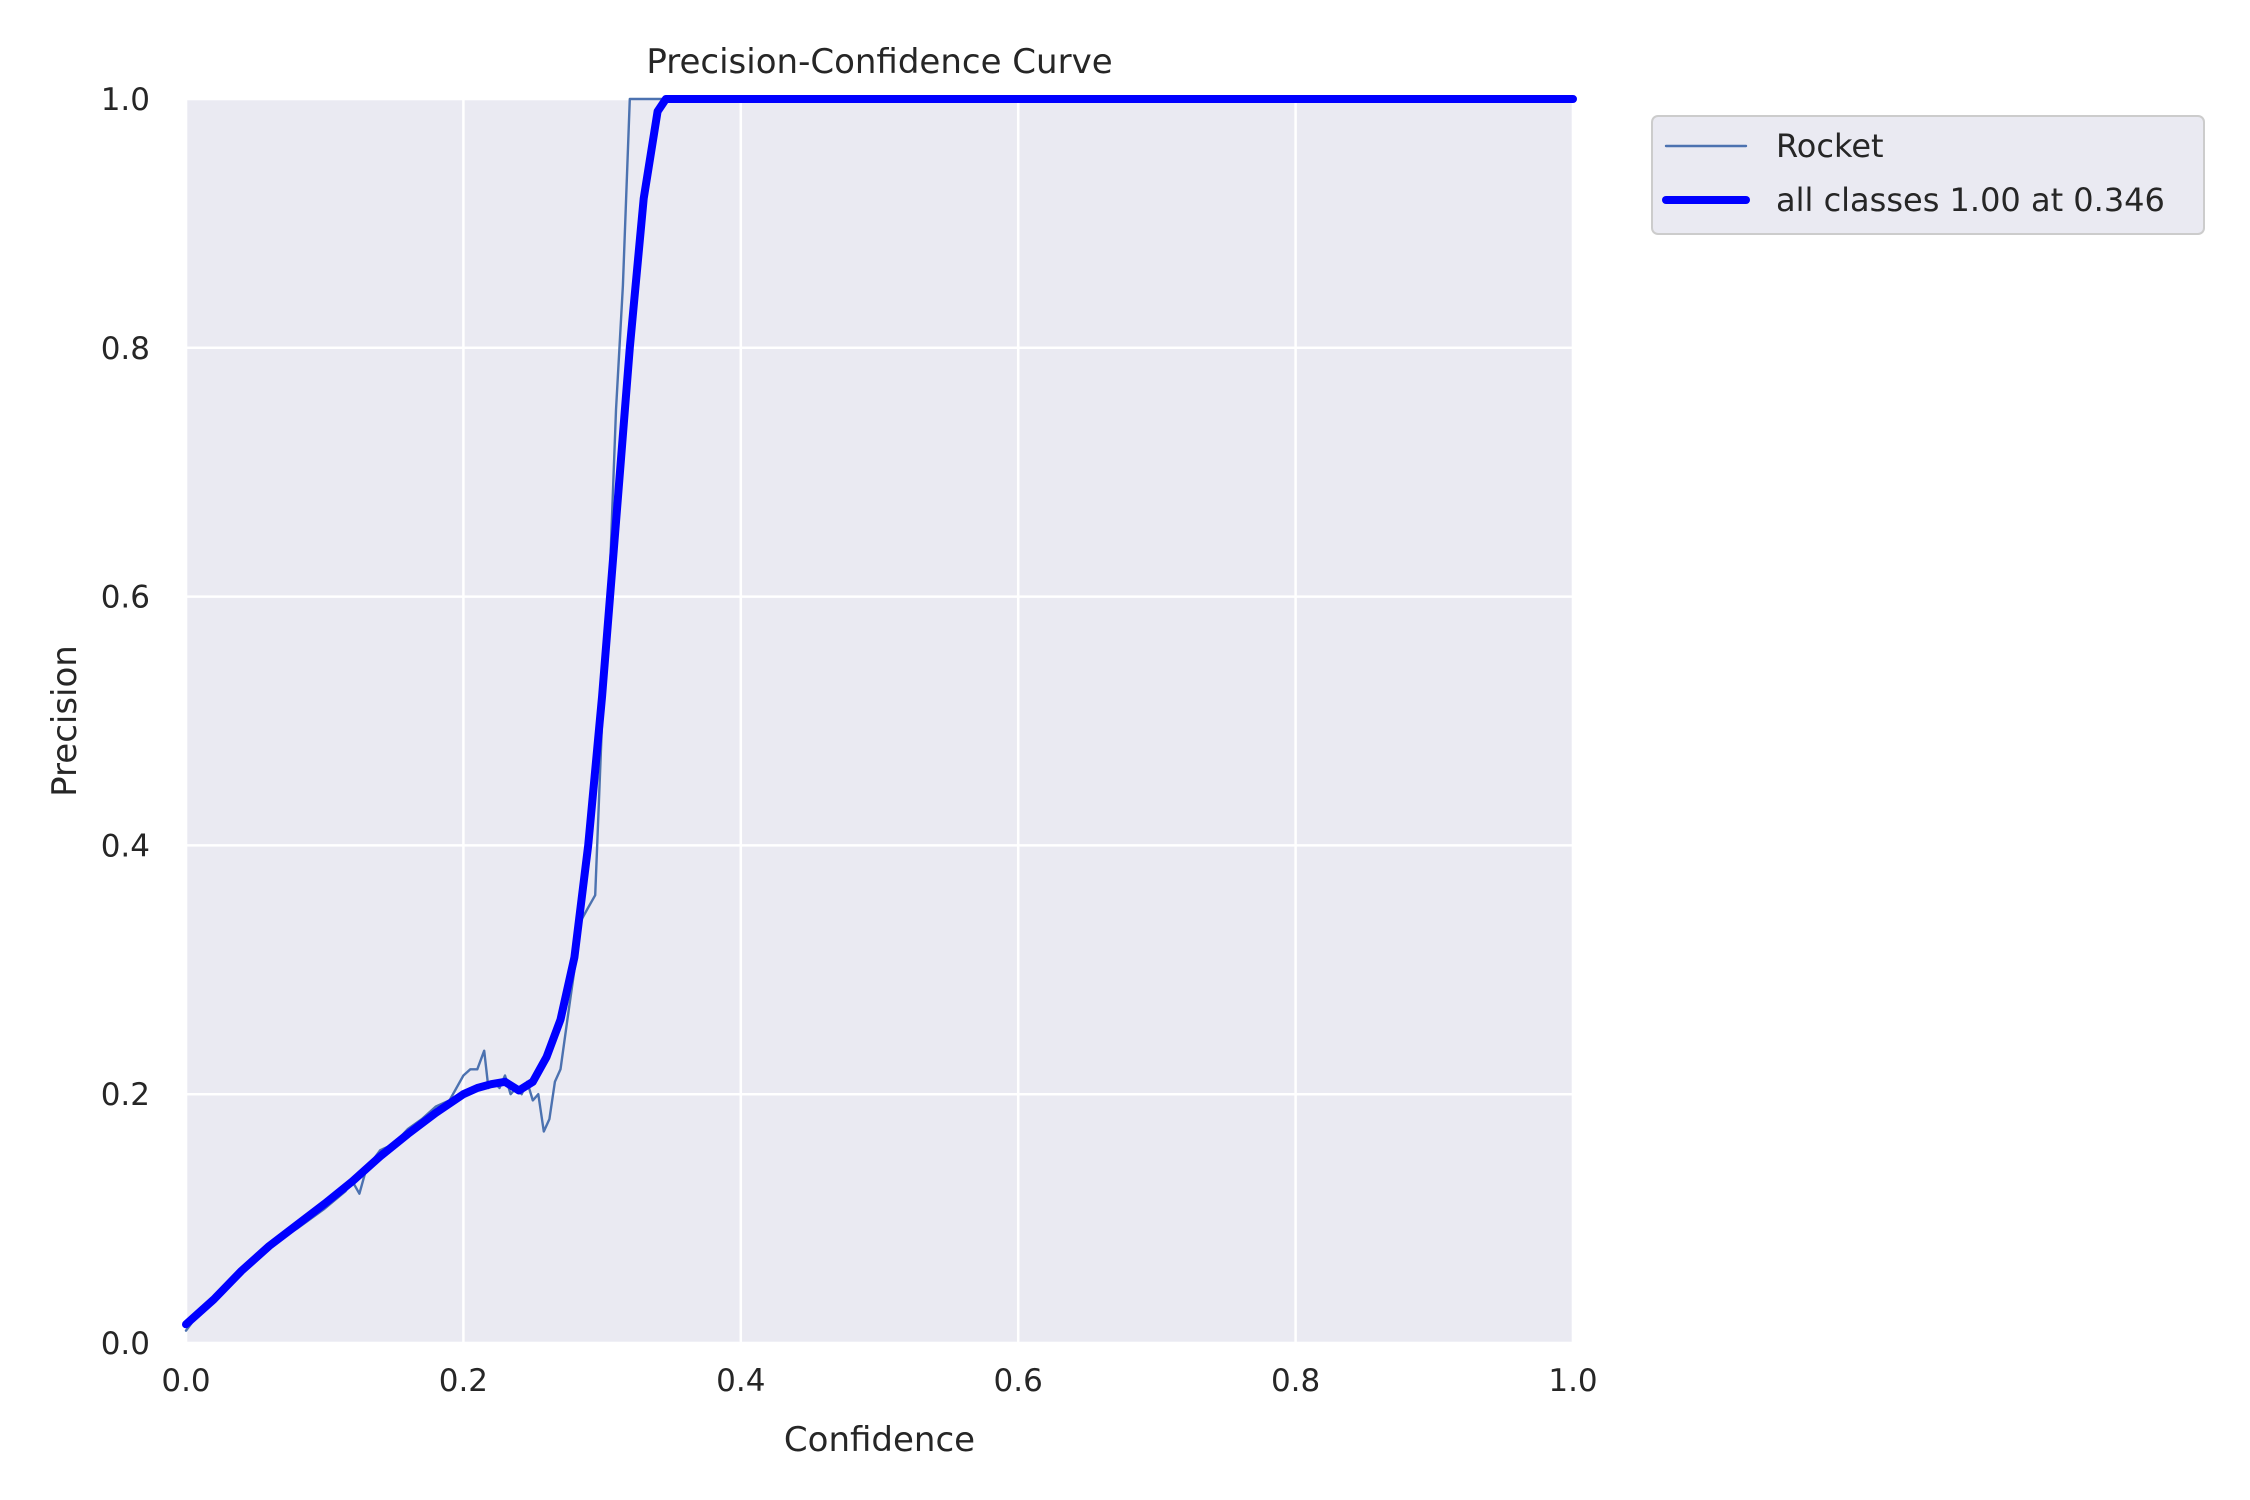 The height and width of the screenshot is (1500, 2250). What do you see at coordinates (1572, 1381) in the screenshot?
I see `x-tick-label: 1.0` at bounding box center [1572, 1381].